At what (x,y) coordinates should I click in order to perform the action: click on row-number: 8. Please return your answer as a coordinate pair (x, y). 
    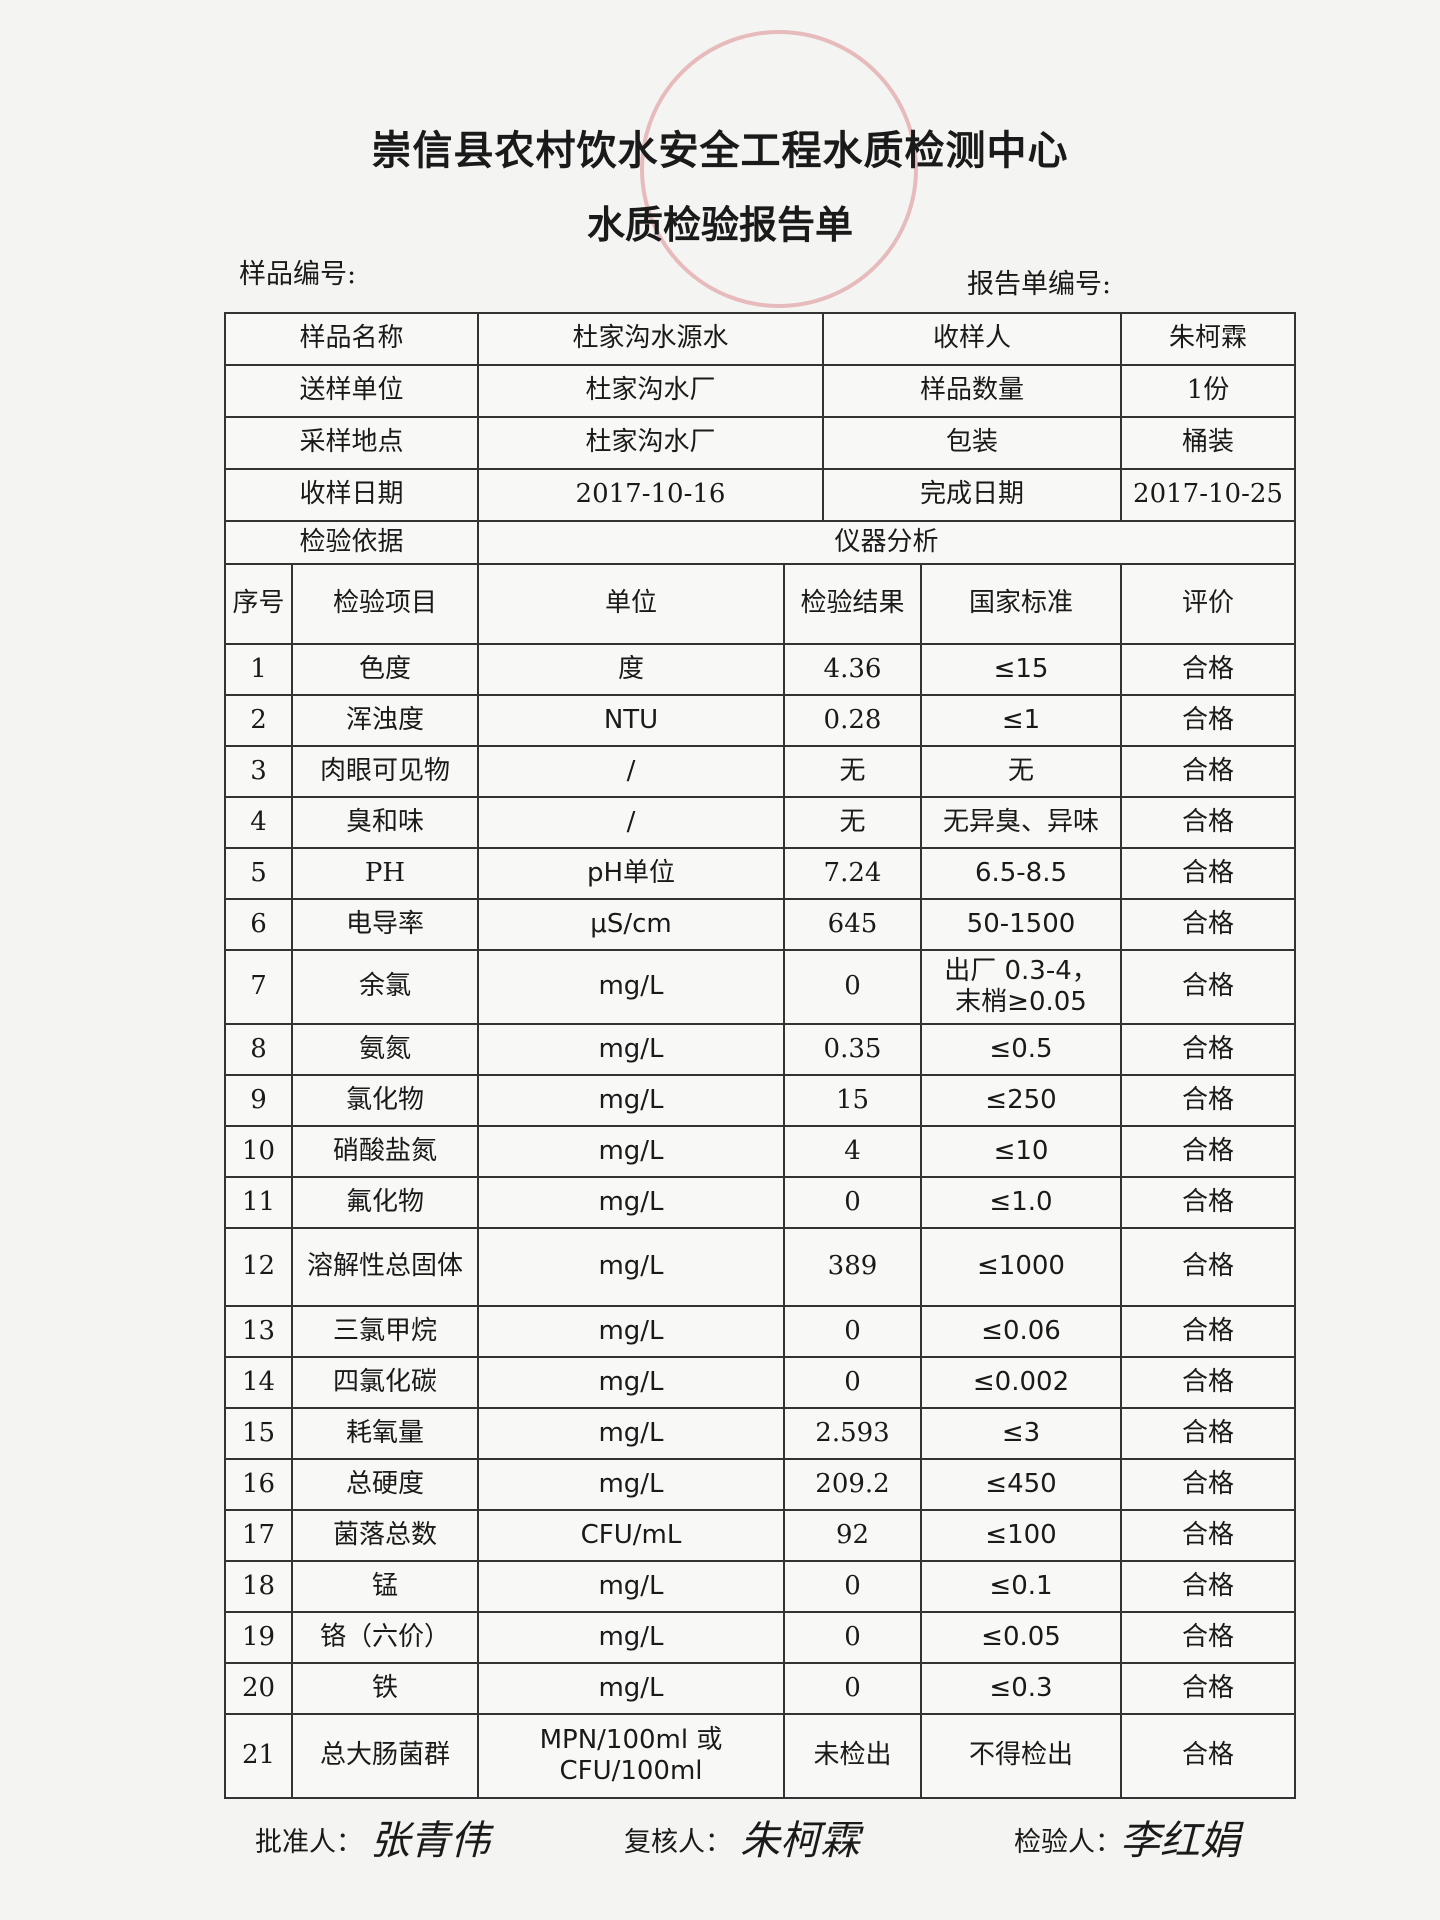
    Looking at the image, I should click on (258, 1049).